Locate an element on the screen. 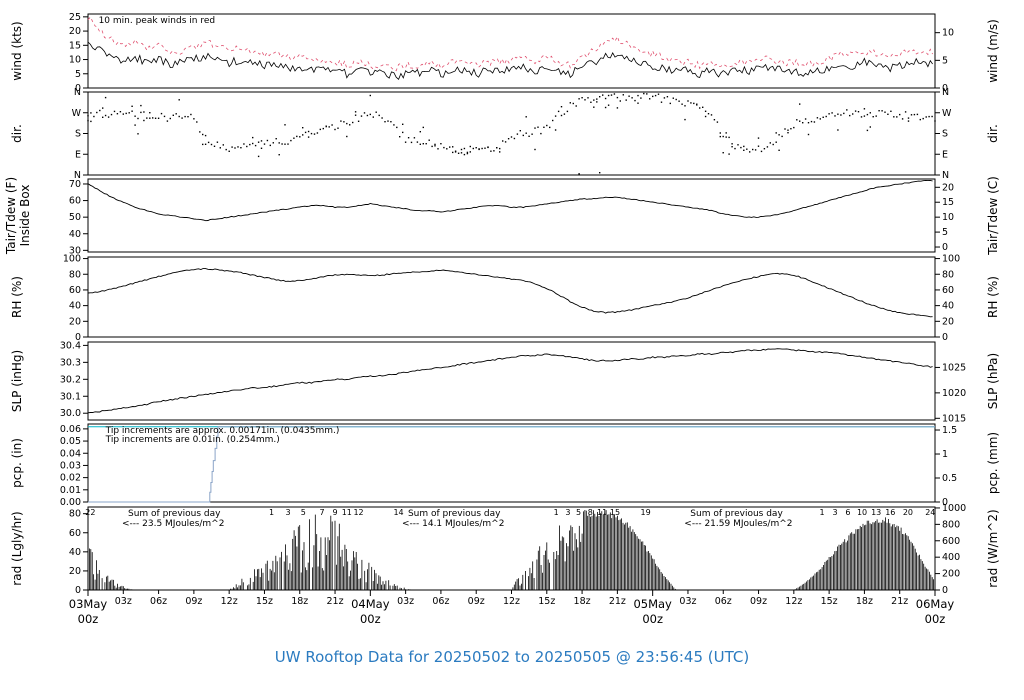  mj-count-label: 12 is located at coordinates (358, 512).